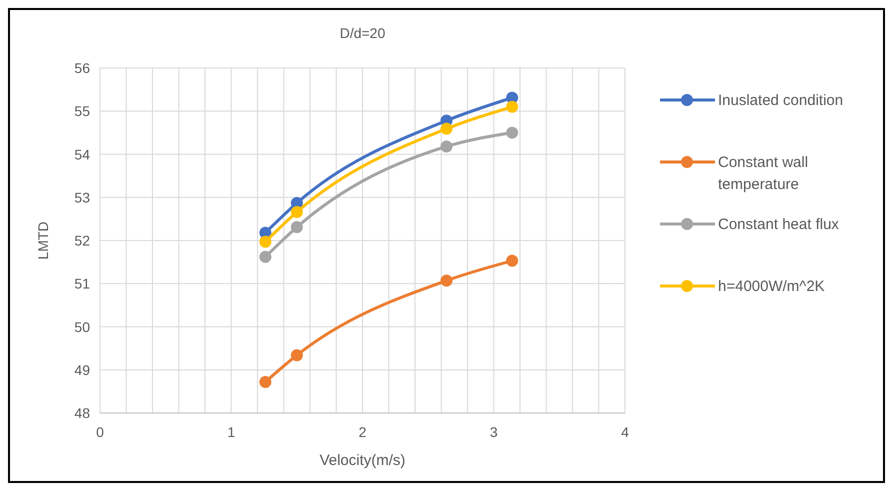 This screenshot has height=491, width=893. I want to click on y-tick-label: 48, so click(82, 413).